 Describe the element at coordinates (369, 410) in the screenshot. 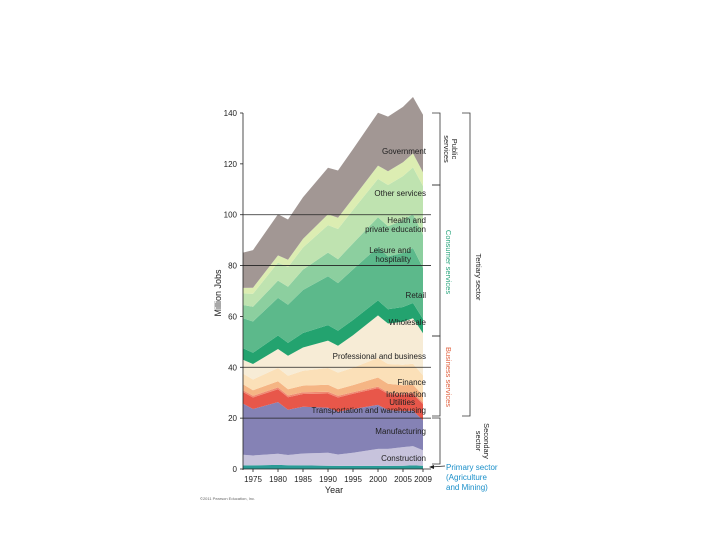

I see `label-transportation: Transportation and warehousing` at that location.